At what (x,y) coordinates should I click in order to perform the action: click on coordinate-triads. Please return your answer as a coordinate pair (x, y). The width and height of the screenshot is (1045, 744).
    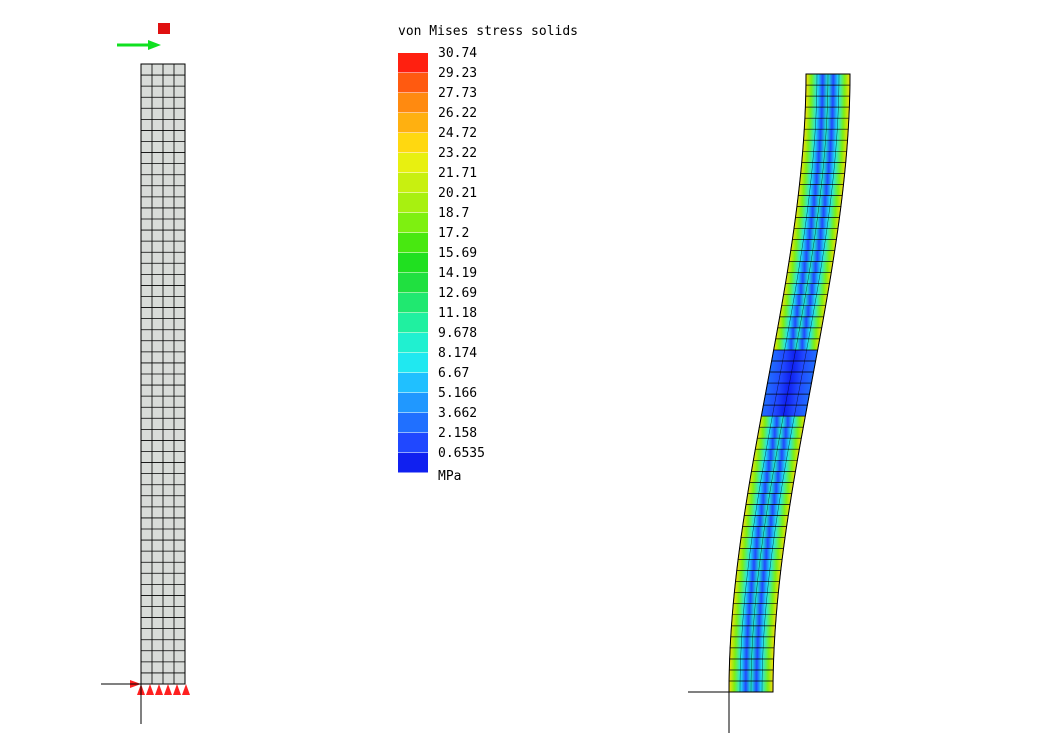
    Looking at the image, I should click on (415, 708).